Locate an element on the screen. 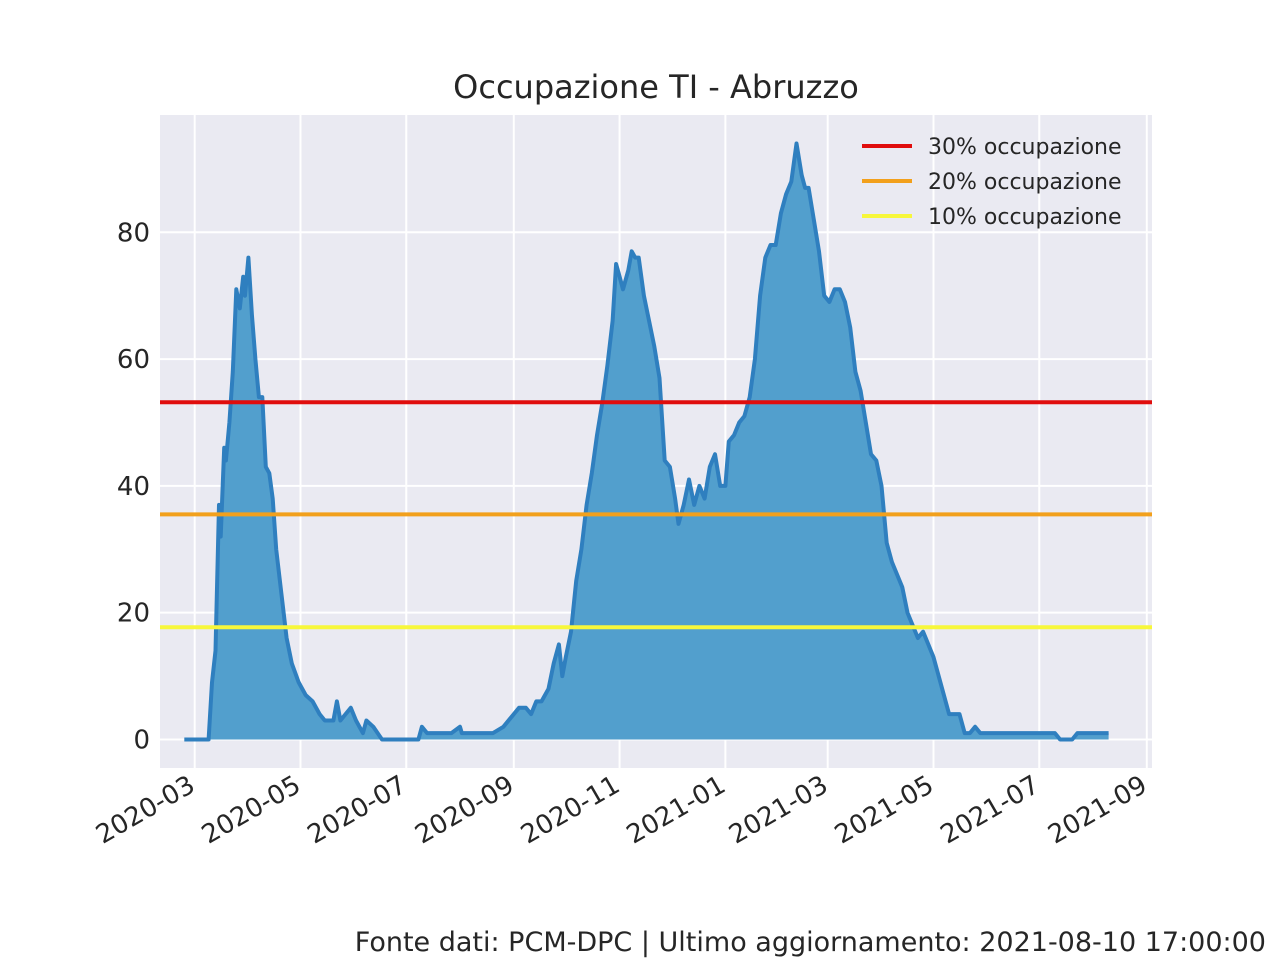 The image size is (1280, 960). x-tick-label: 2020-07 is located at coordinates (357, 810).